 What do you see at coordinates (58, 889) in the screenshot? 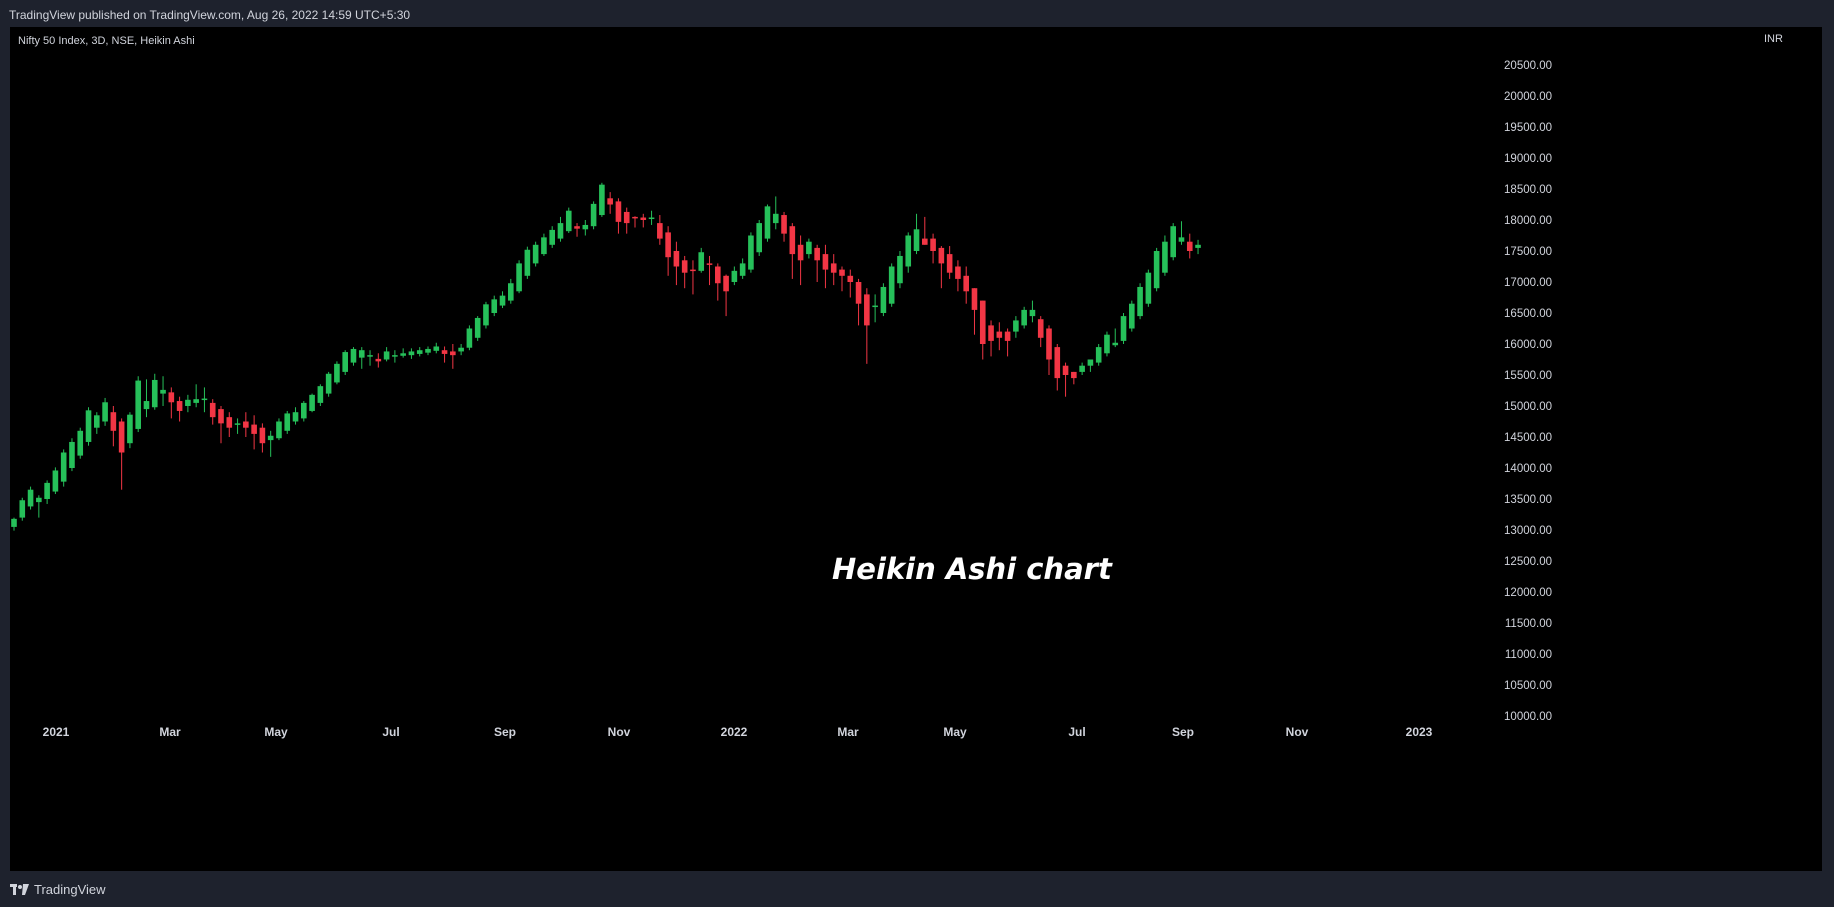
I see `tradingview-logo: TradingView` at bounding box center [58, 889].